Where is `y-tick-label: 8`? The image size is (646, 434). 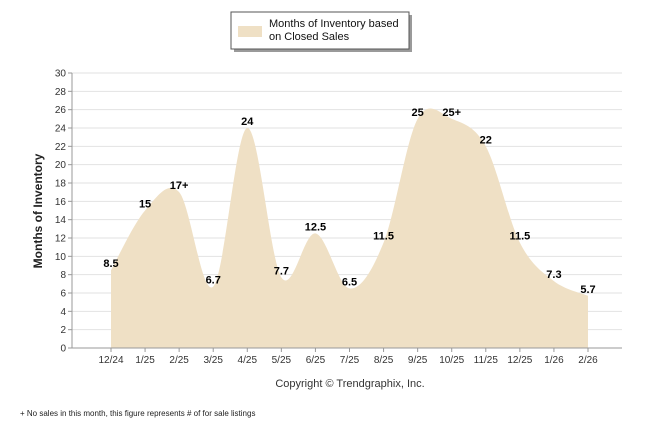
y-tick-label: 8 is located at coordinates (63, 275).